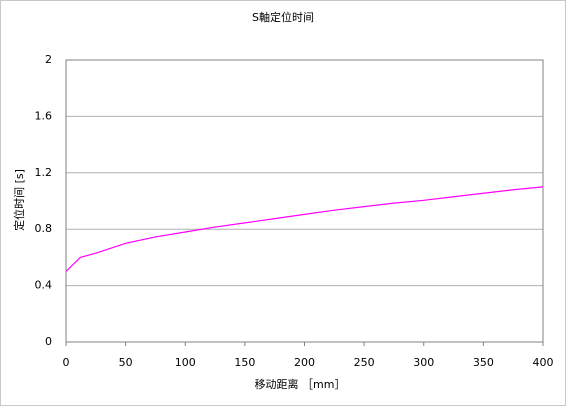 The width and height of the screenshot is (566, 406). I want to click on y-tick-label: 2, so click(48, 59).